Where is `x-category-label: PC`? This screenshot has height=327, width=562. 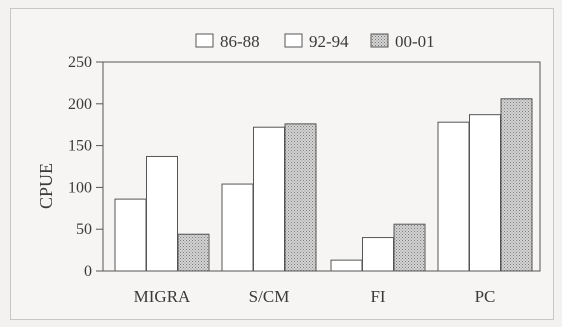
x-category-label: PC is located at coordinates (485, 296).